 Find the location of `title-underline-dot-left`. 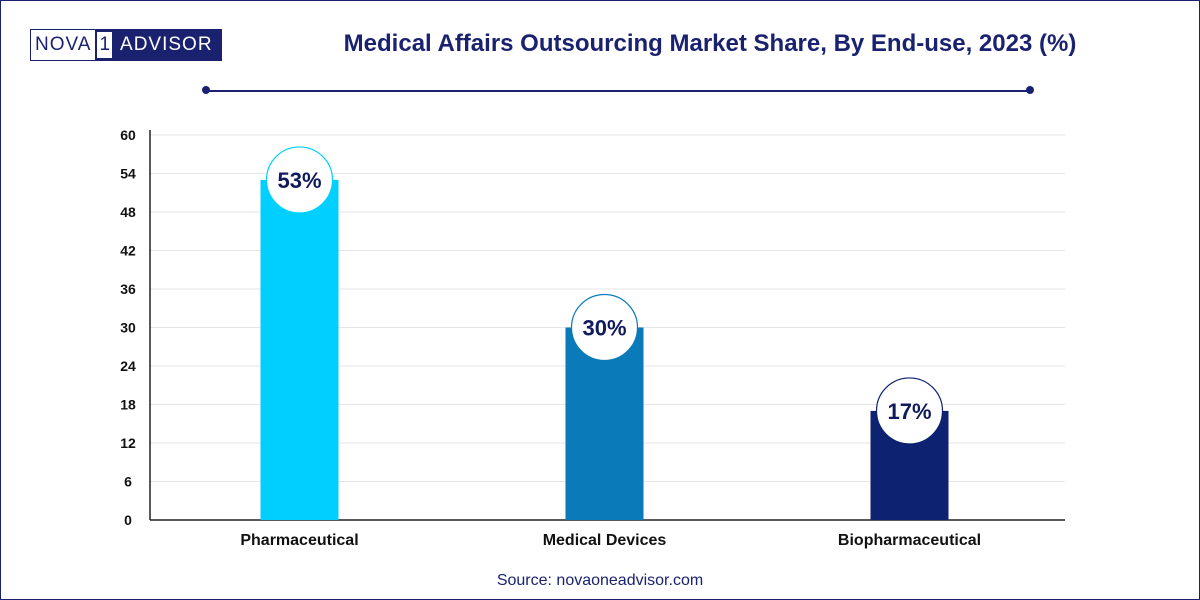

title-underline-dot-left is located at coordinates (206, 90).